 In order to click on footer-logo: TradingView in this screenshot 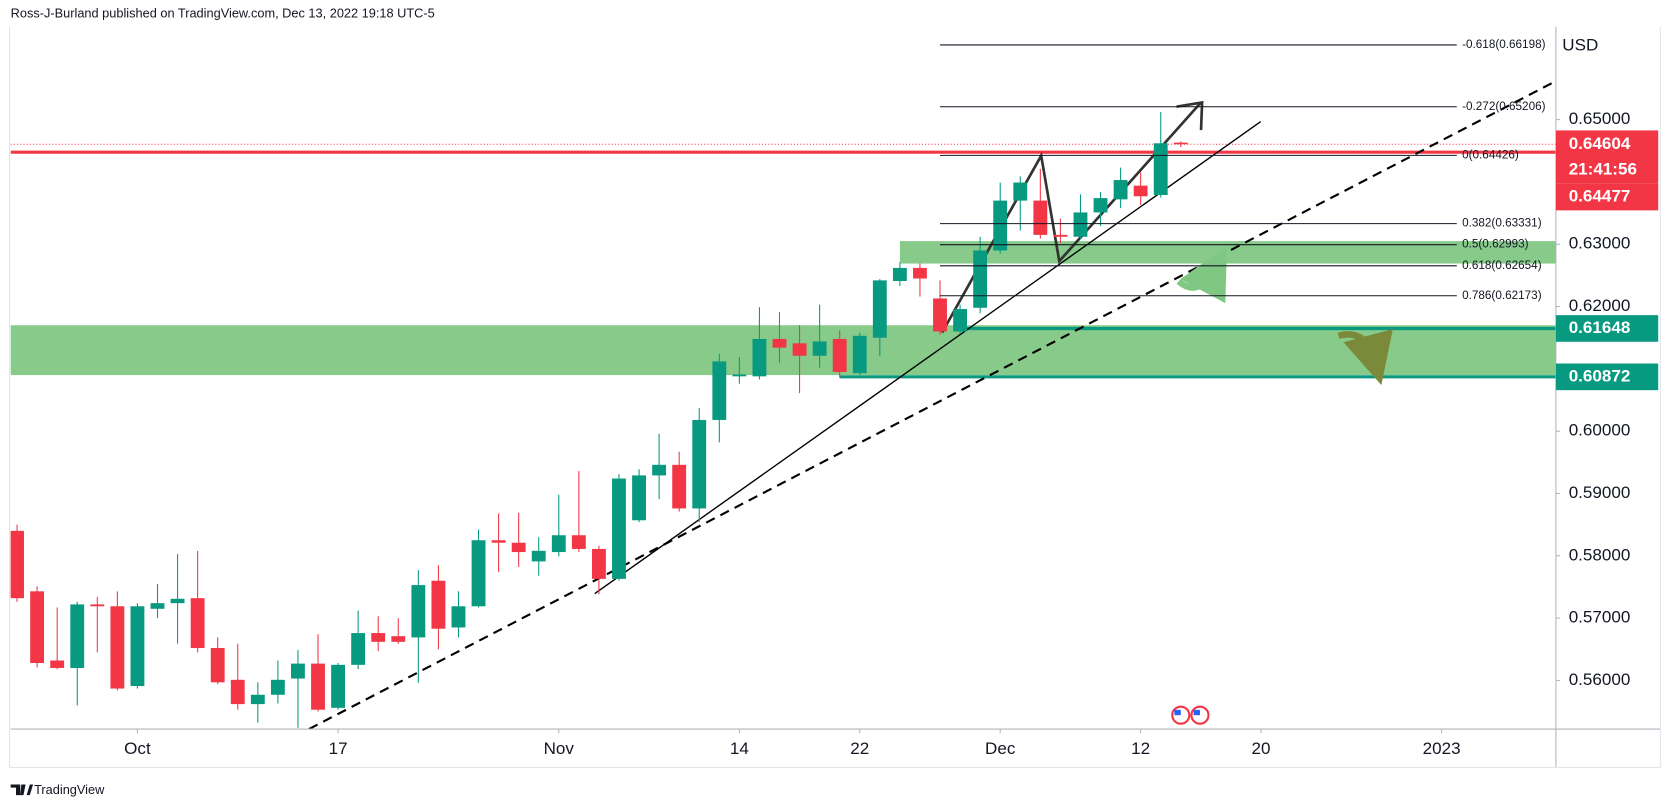, I will do `click(57, 789)`.